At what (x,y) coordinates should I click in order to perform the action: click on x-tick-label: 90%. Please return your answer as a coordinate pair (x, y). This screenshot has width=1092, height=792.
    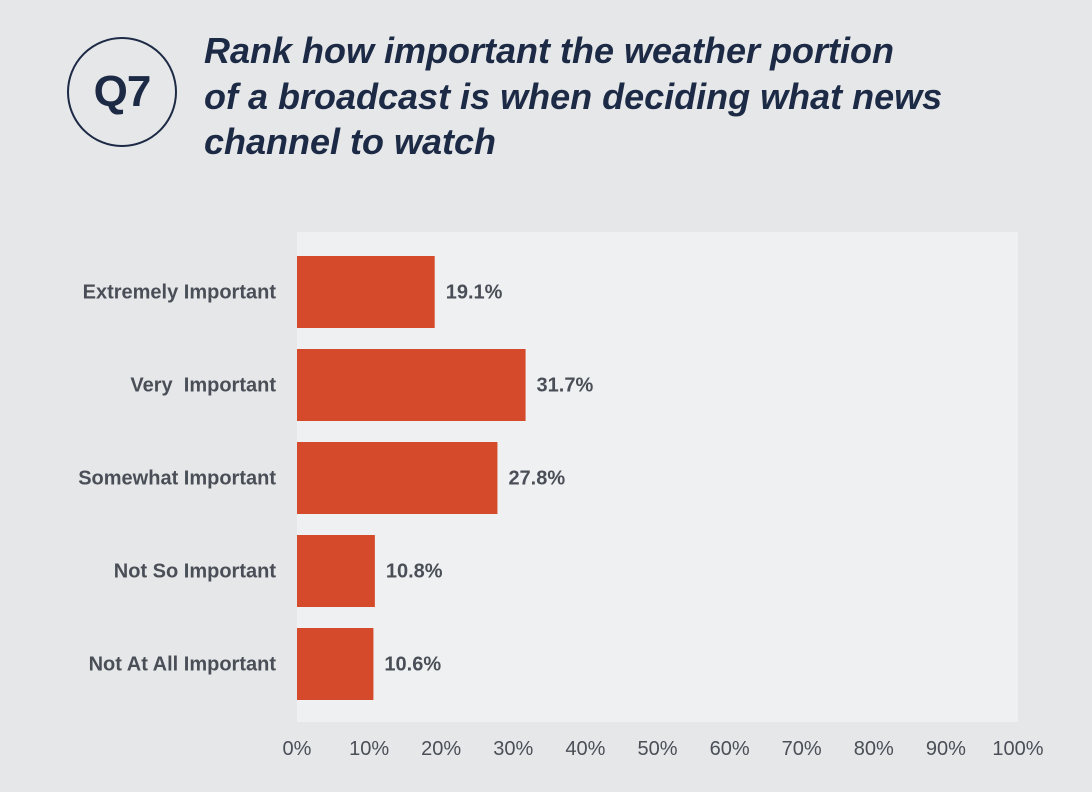
    Looking at the image, I should click on (946, 749).